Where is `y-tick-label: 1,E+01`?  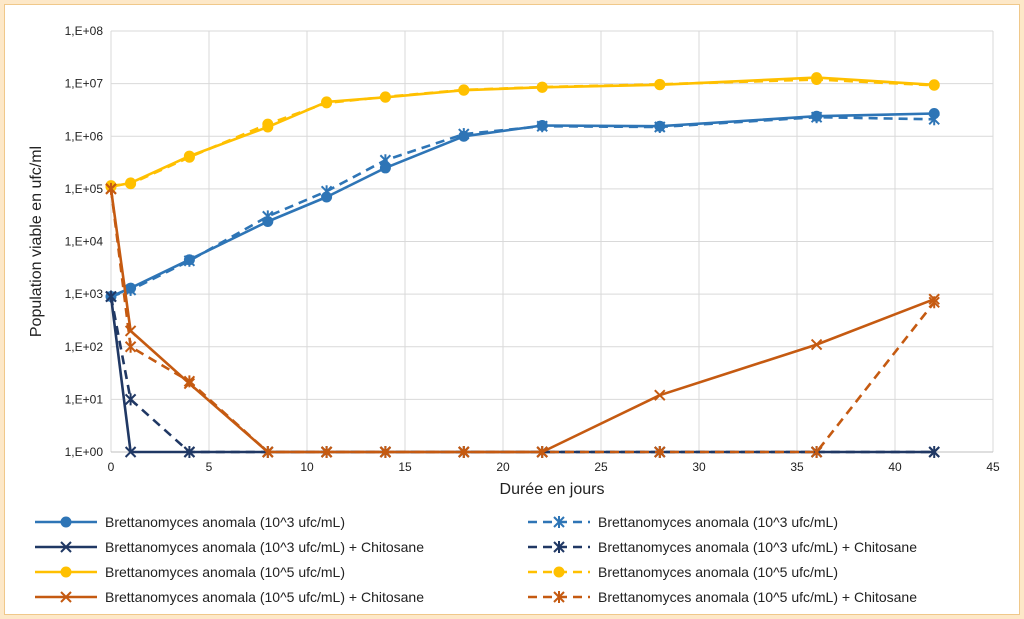
y-tick-label: 1,E+01 is located at coordinates (84, 399).